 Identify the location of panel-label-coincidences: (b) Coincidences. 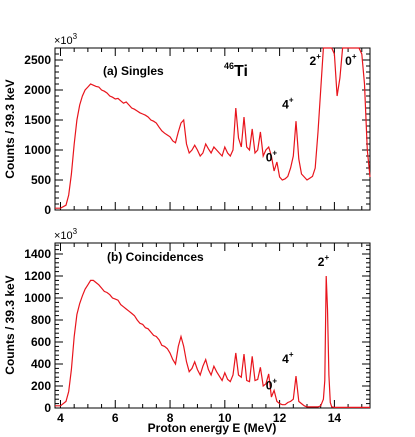
(155, 257).